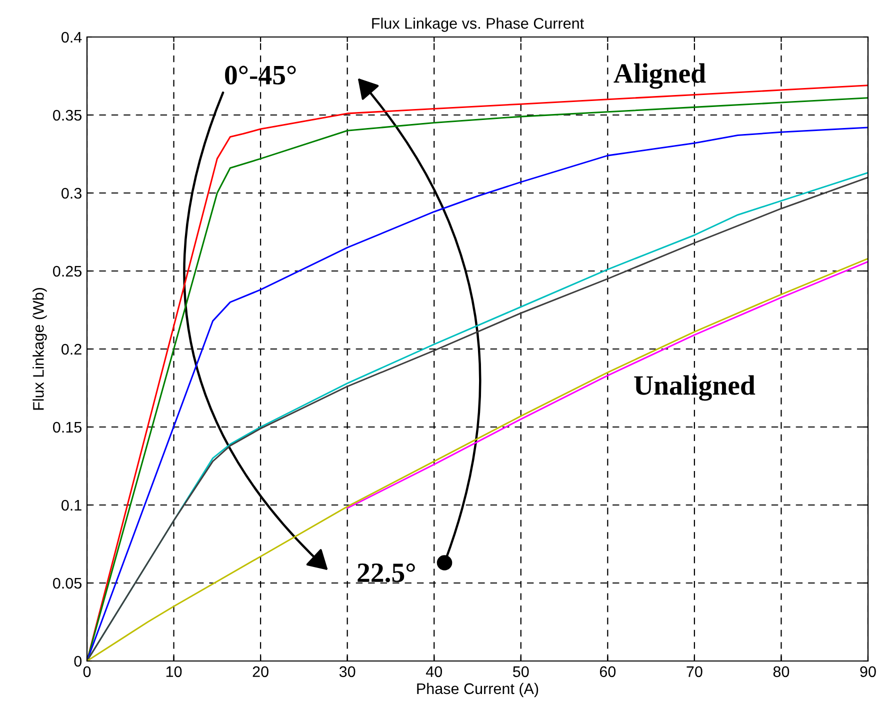 This screenshot has width=878, height=709. Describe the element at coordinates (87, 672) in the screenshot. I see `x-tick-label: 0` at that location.